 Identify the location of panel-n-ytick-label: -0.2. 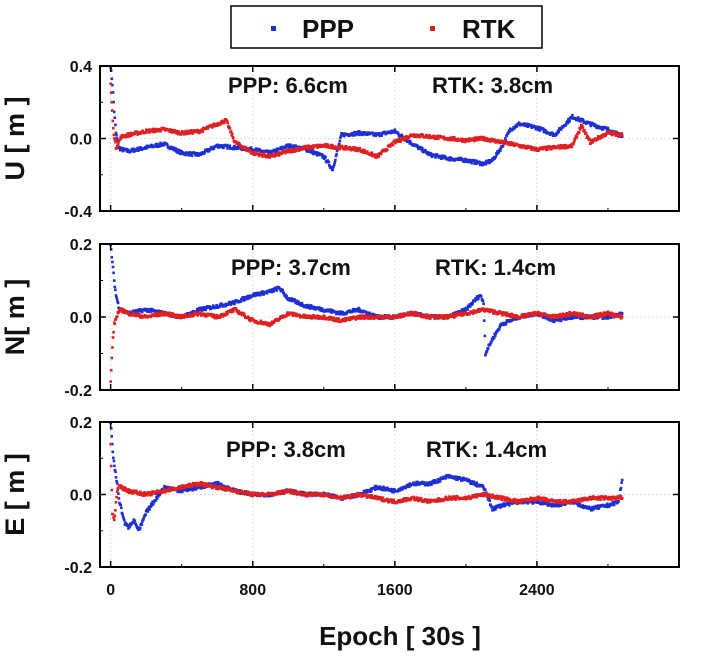
(78, 391).